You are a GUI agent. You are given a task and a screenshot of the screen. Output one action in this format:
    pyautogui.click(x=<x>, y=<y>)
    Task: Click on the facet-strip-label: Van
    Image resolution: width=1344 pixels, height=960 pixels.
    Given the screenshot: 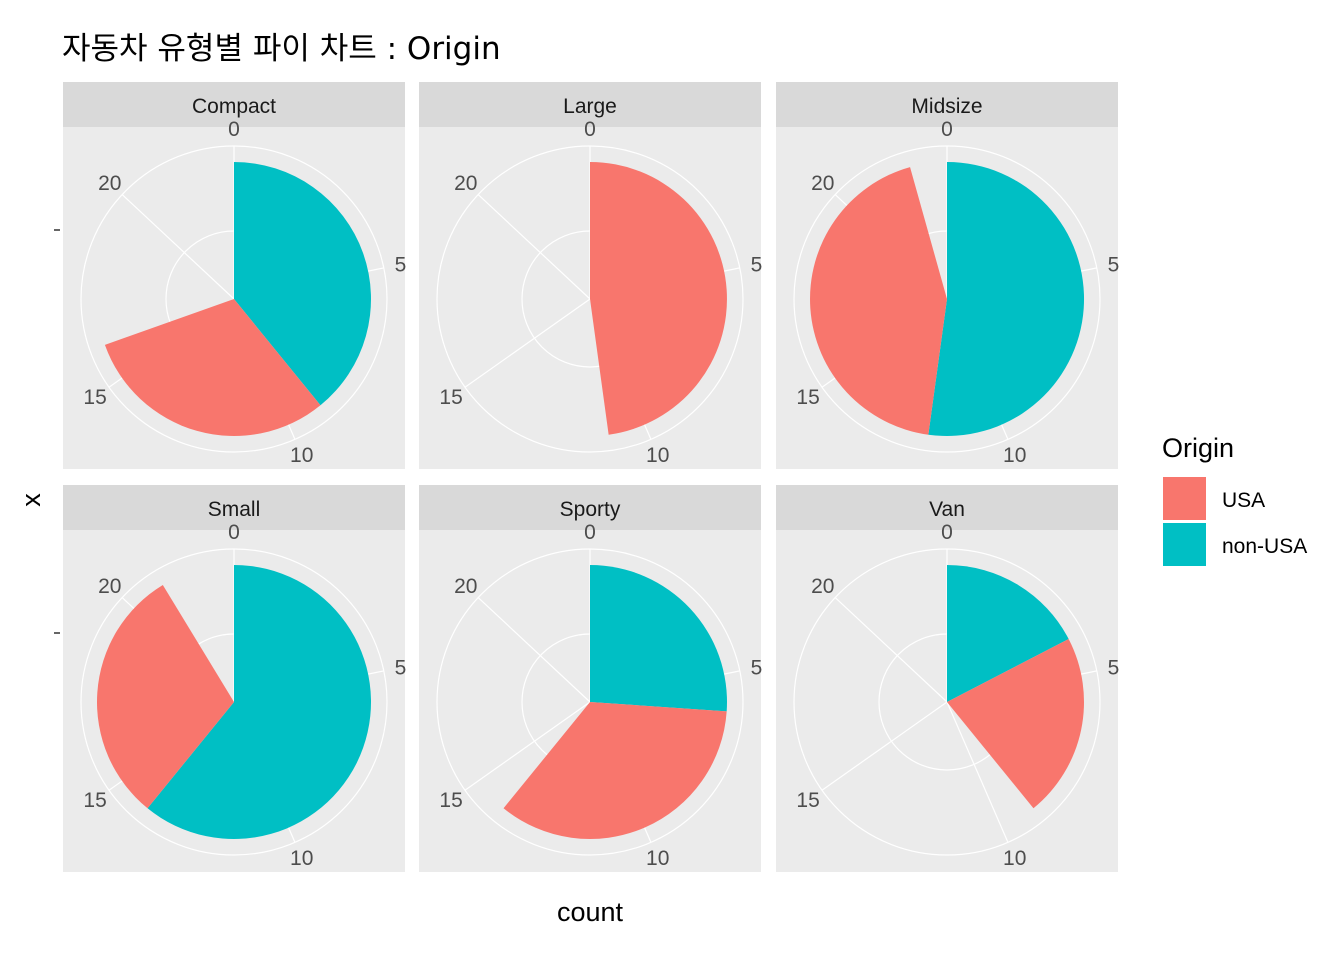 What is the action you would take?
    pyautogui.click(x=947, y=509)
    